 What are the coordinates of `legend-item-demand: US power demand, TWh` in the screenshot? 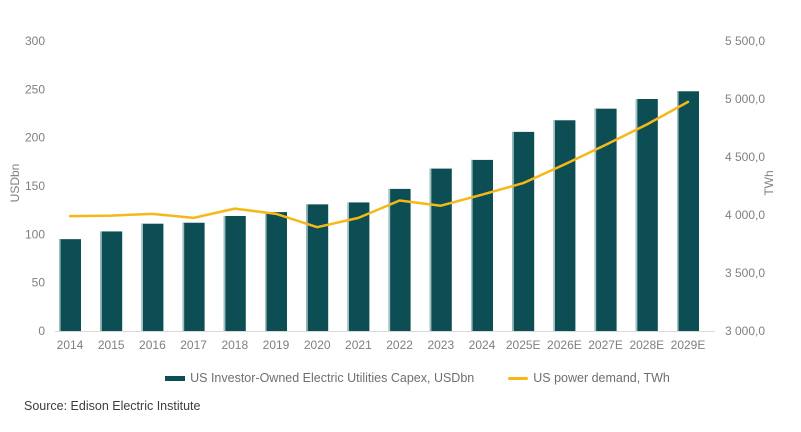 It's located at (589, 378).